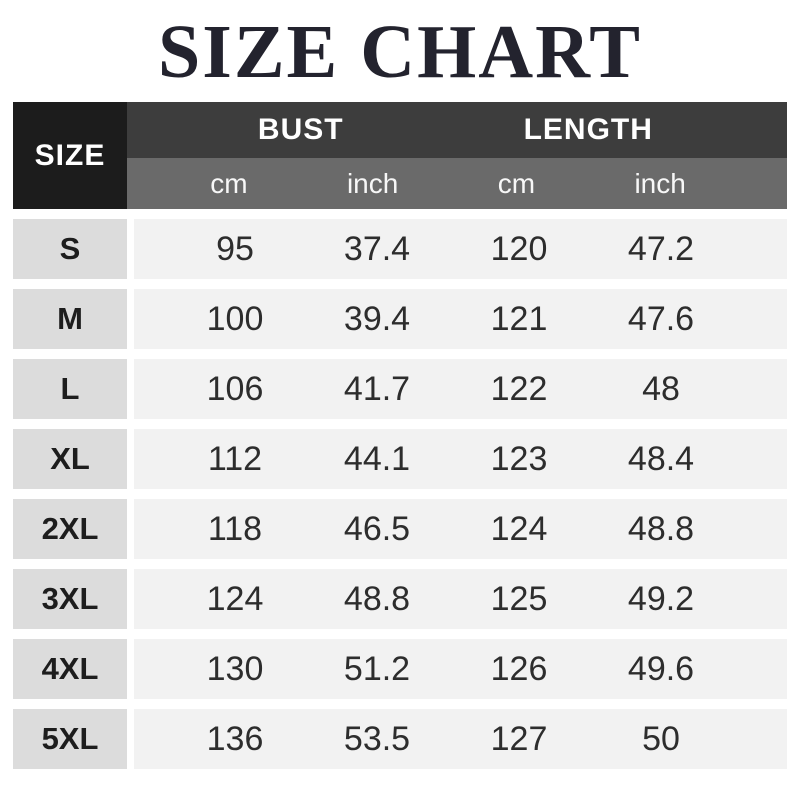 The image size is (800, 800). Describe the element at coordinates (460, 459) in the screenshot. I see `row-values: 112 44.1 123 48.4` at that location.